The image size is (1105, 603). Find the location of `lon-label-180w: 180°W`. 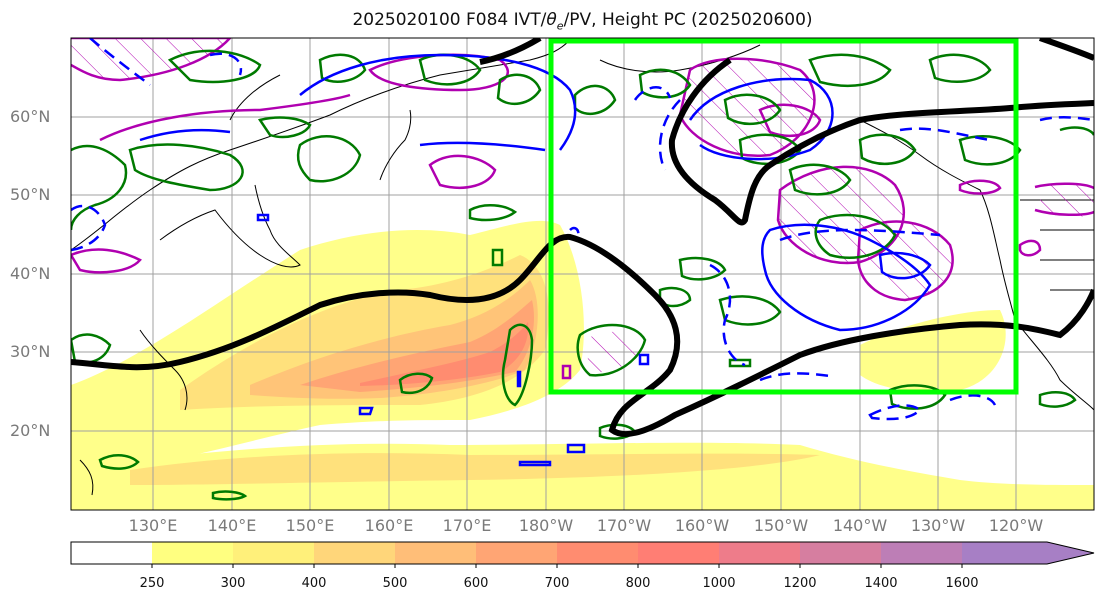

lon-label-180w: 180°W is located at coordinates (546, 525).